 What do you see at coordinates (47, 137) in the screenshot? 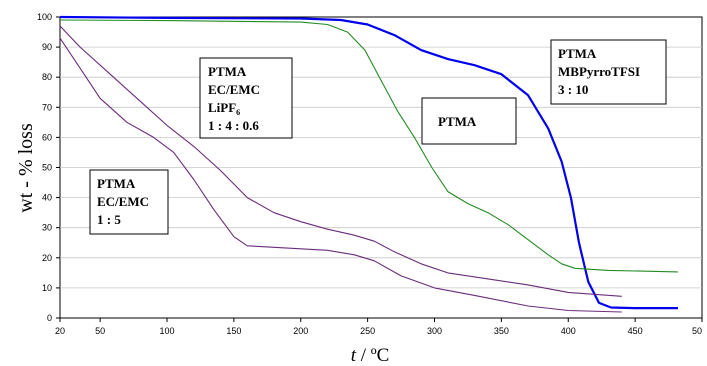
I see `y-tick-label: 60` at bounding box center [47, 137].